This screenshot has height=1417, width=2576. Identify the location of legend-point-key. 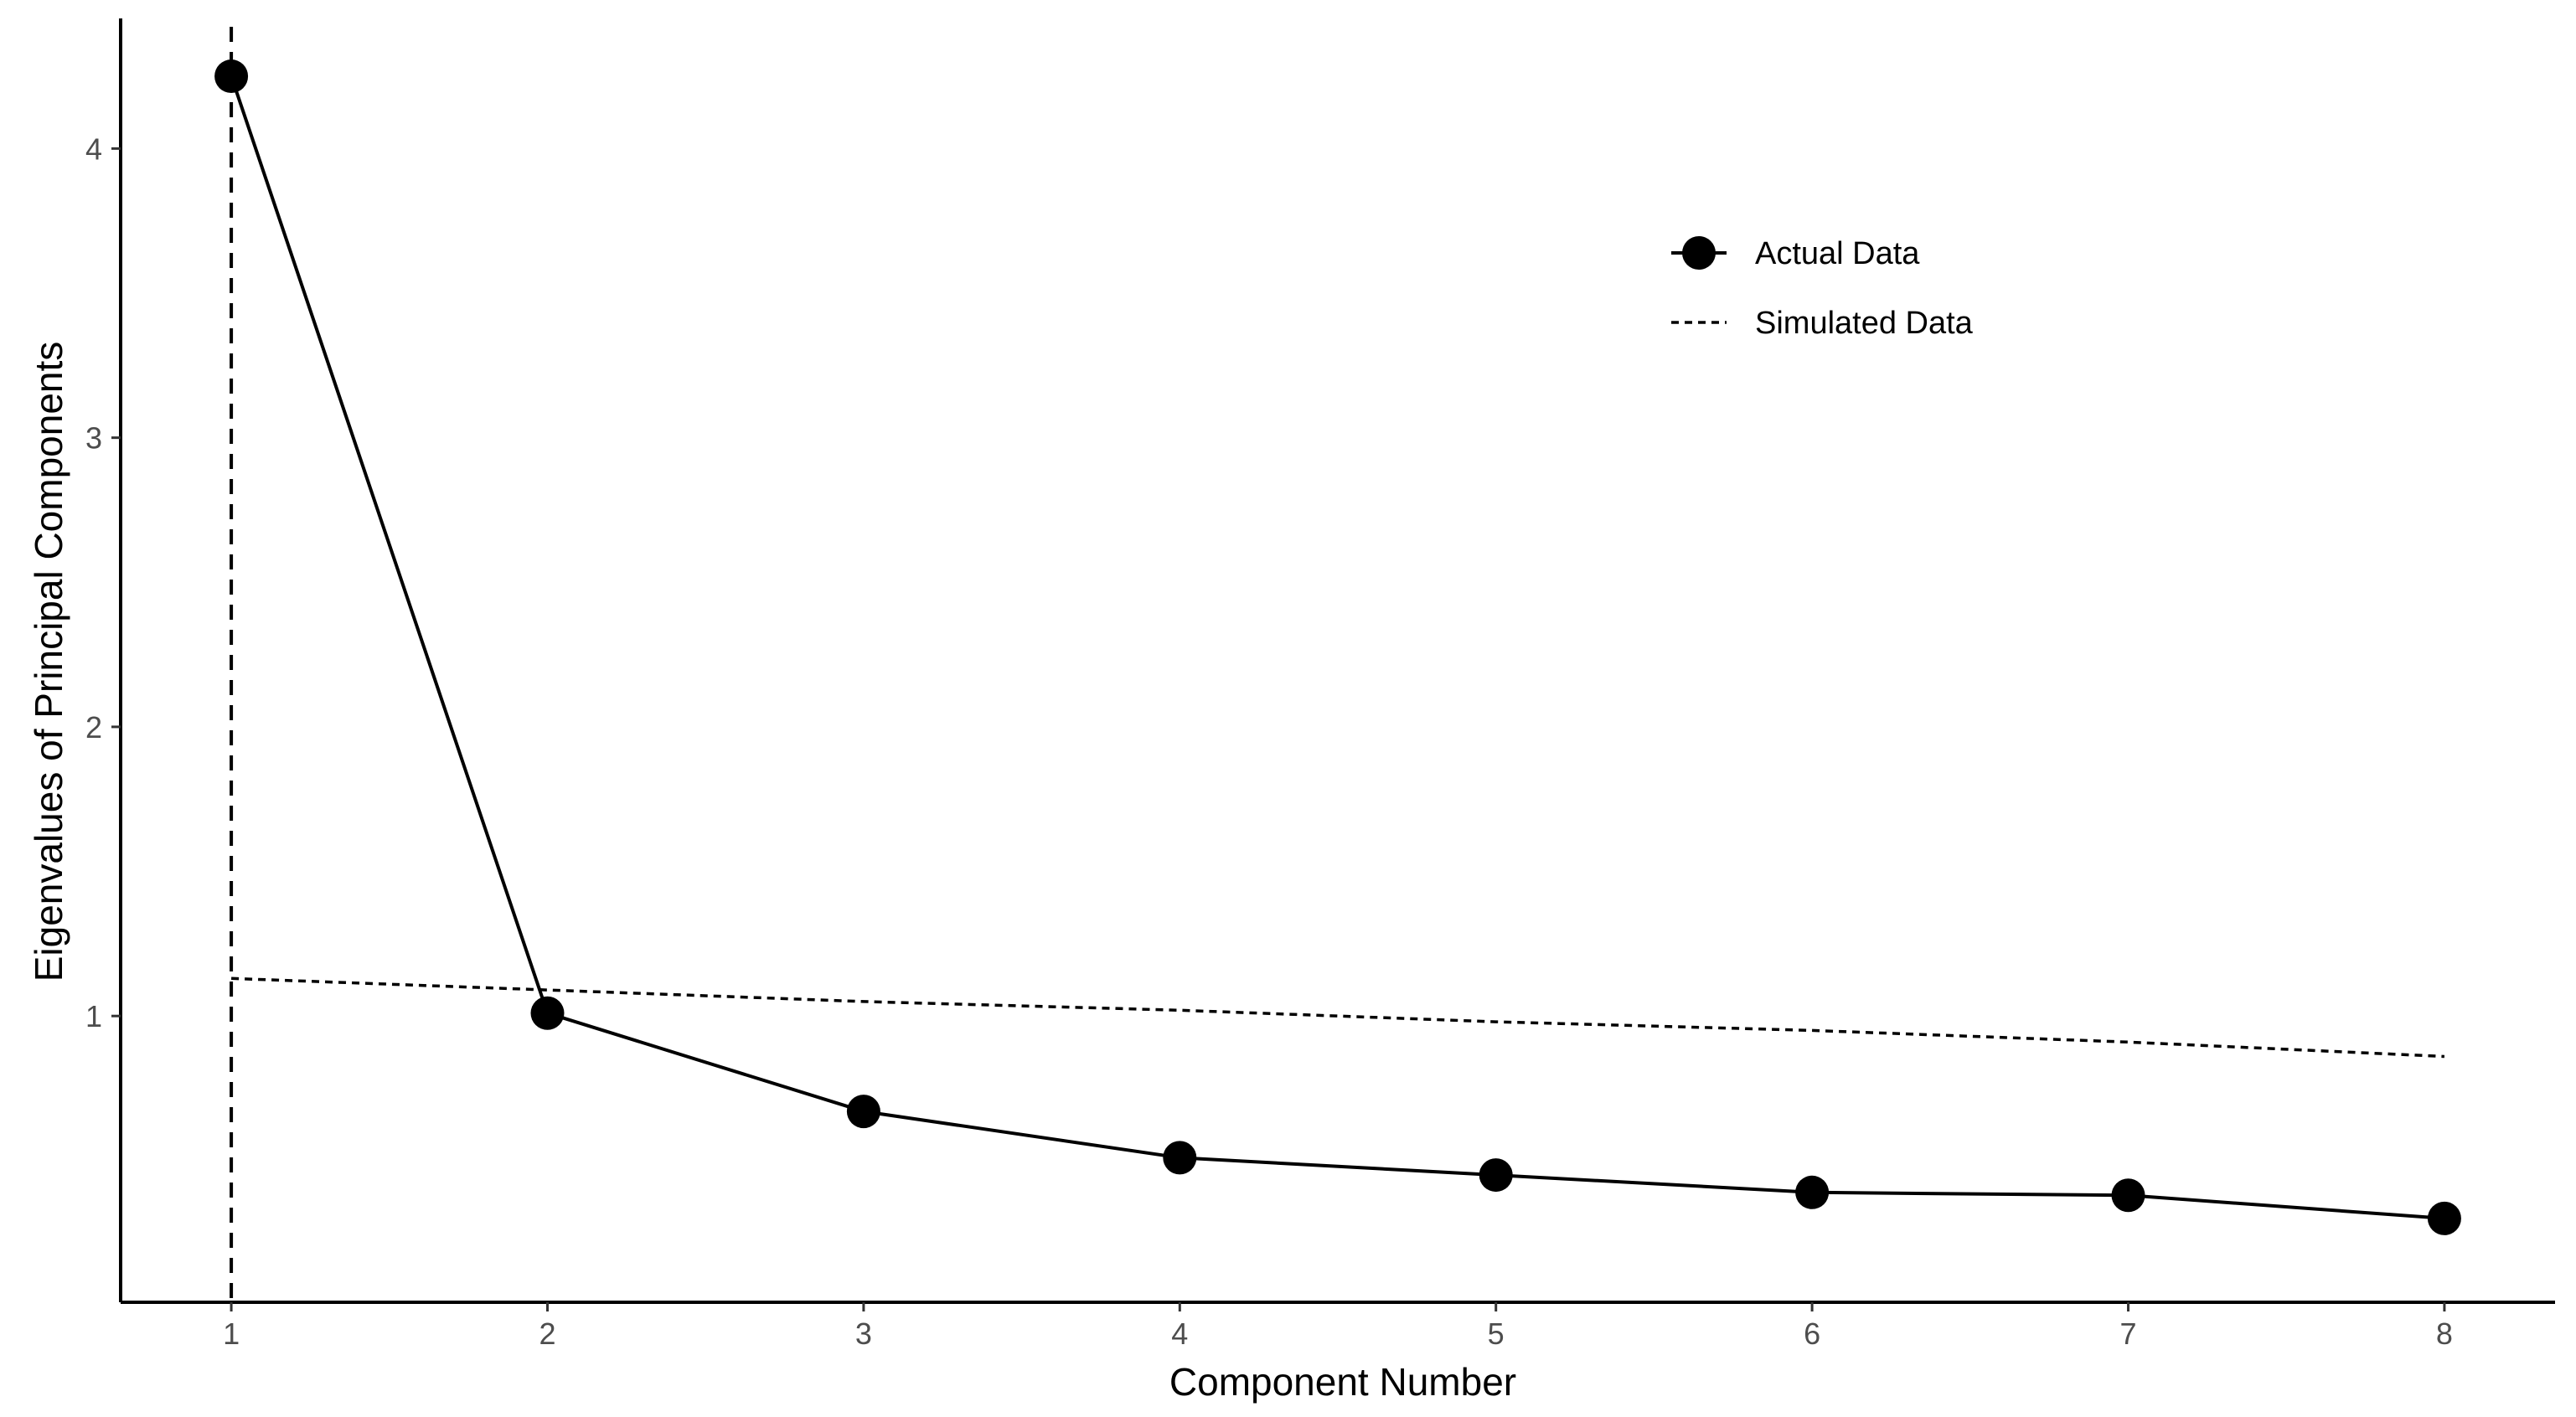
(1699, 253).